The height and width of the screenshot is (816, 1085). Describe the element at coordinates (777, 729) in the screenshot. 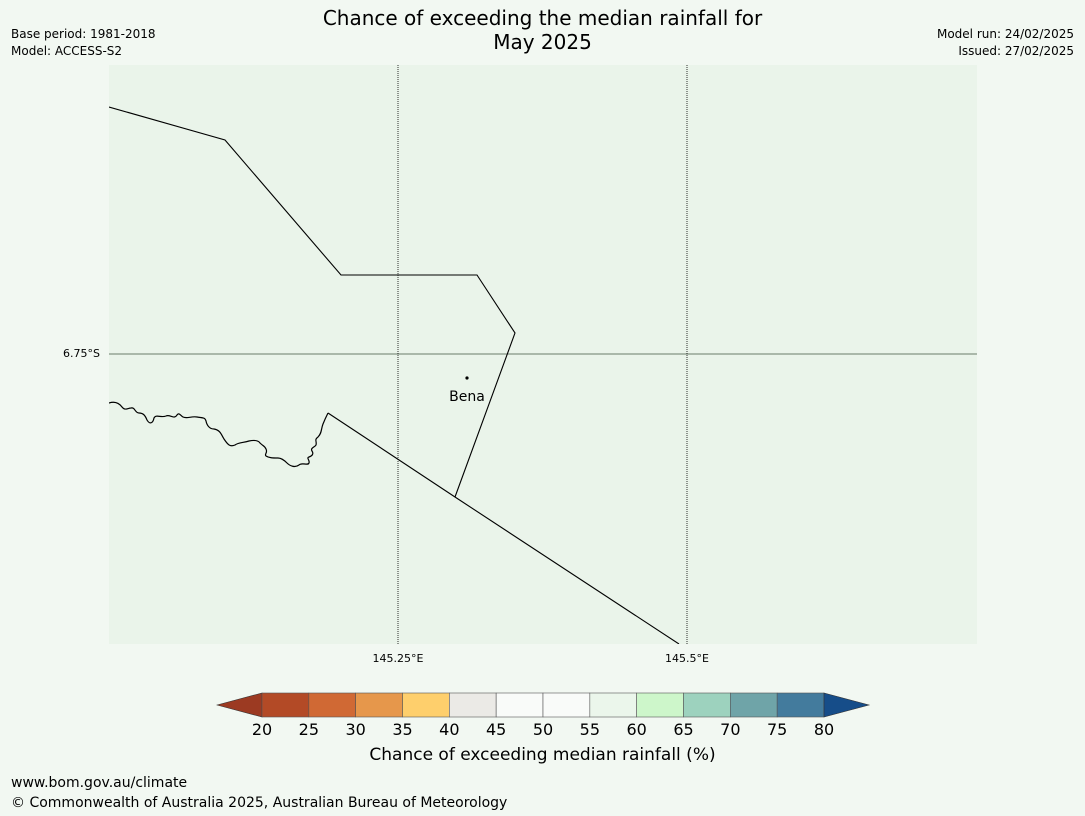

I see `colorbar-tick-label: 75` at that location.